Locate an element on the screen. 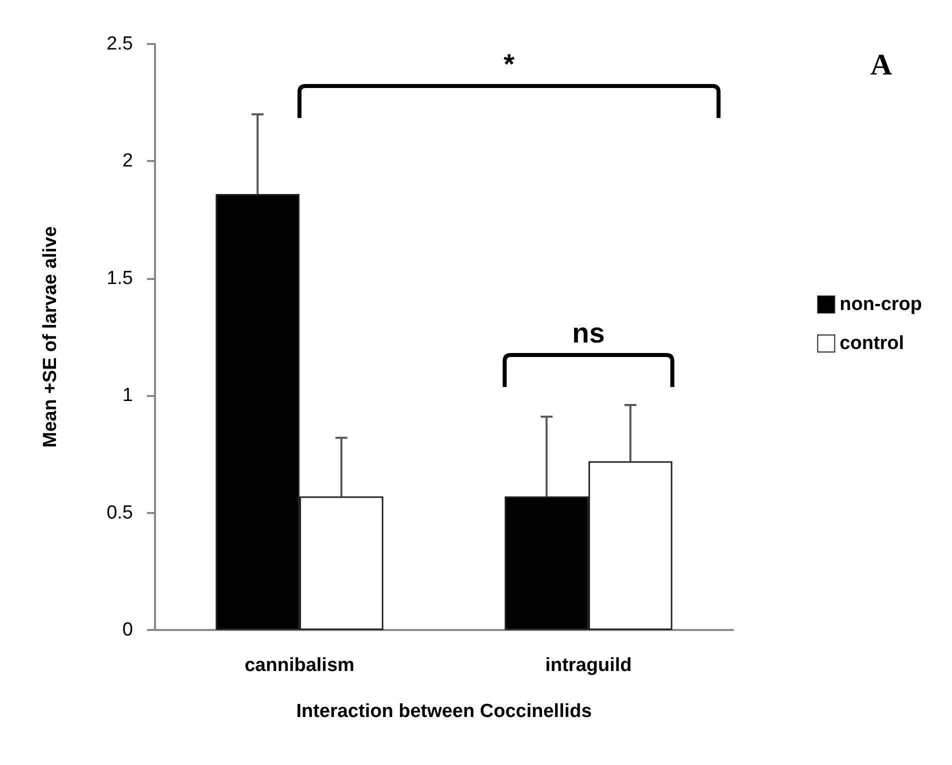  annotation: * is located at coordinates (509, 64).